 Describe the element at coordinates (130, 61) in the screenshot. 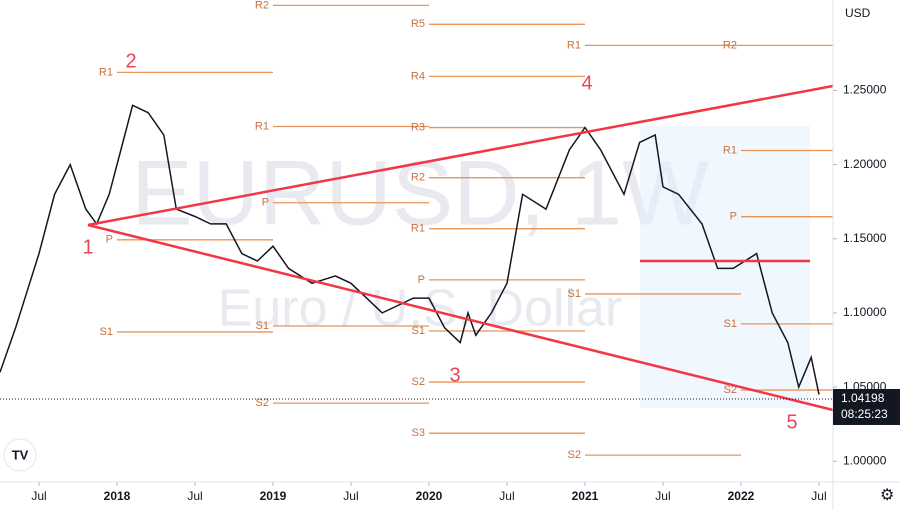

I see `wave-label: 2` at that location.